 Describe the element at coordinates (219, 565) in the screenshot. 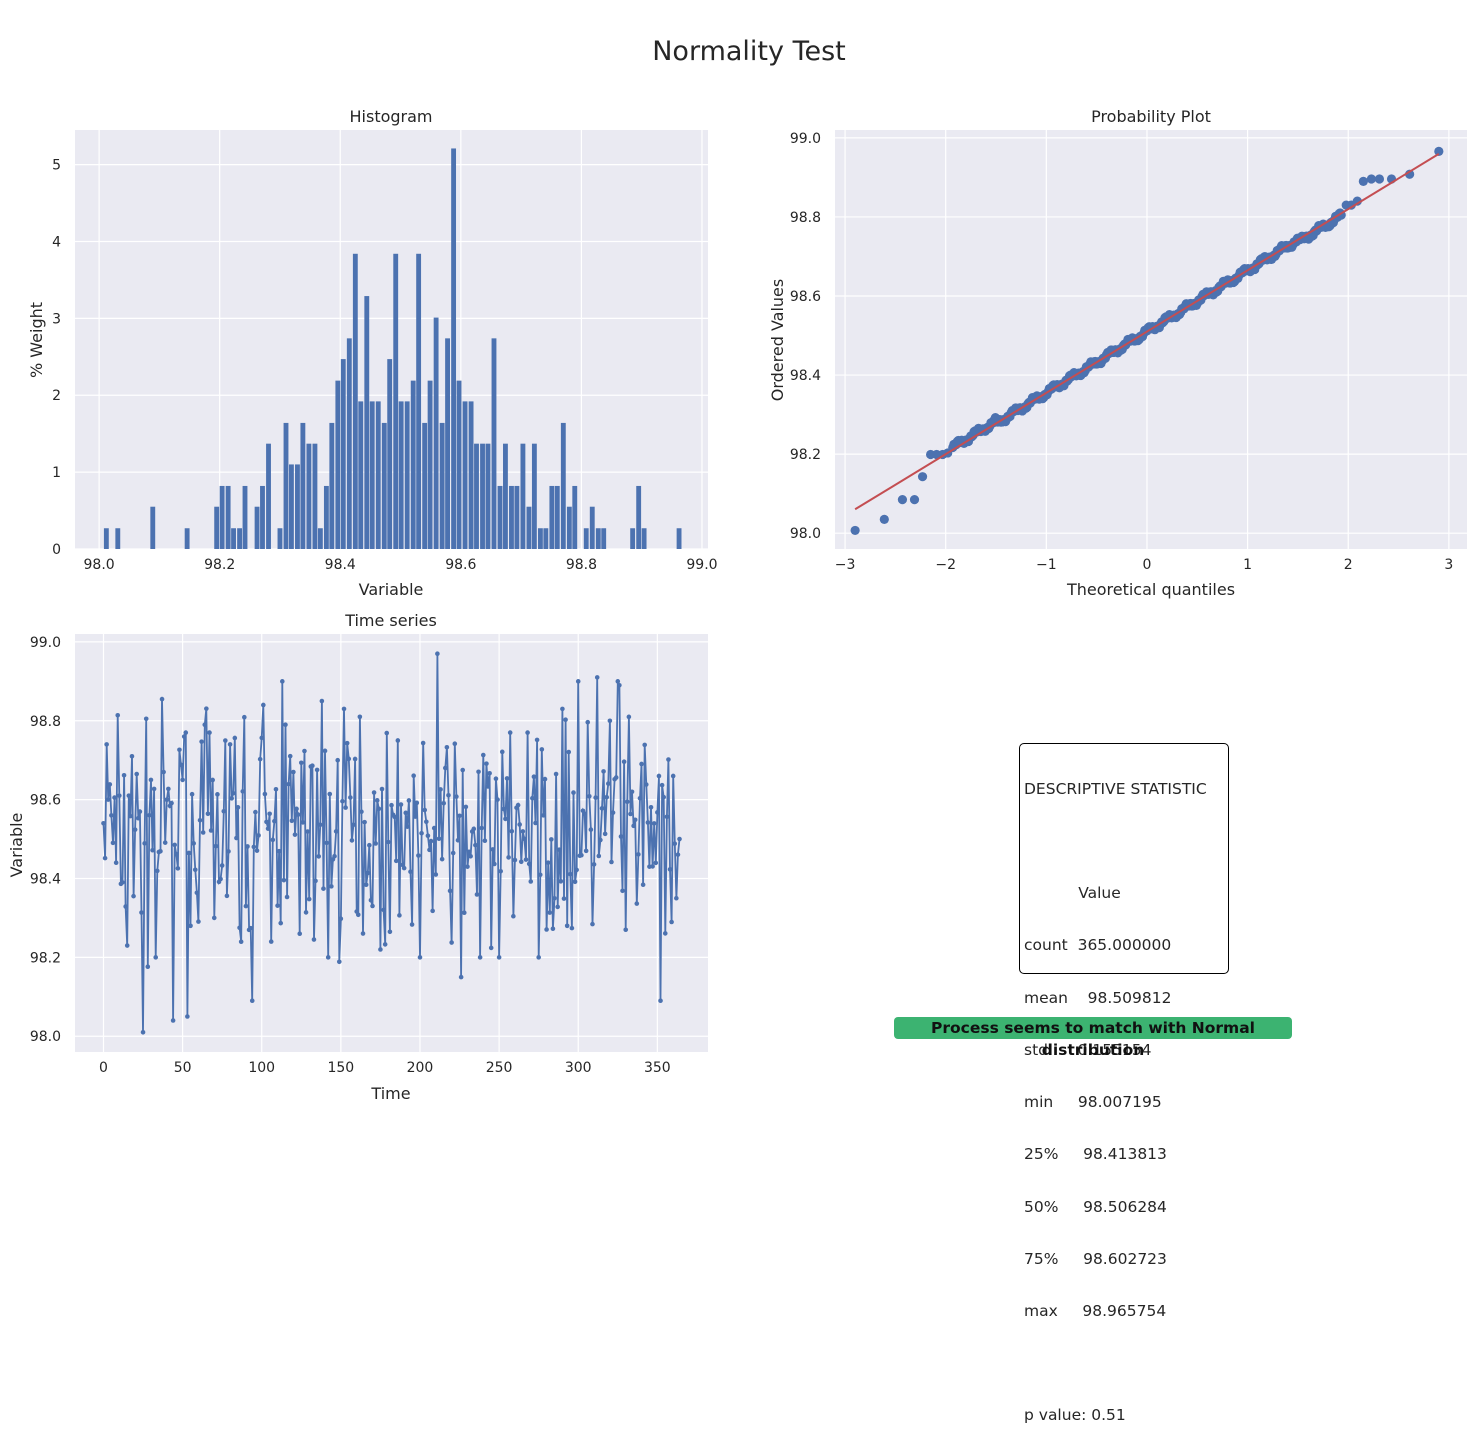

I see `histogram-xtick-label: 98.2` at that location.